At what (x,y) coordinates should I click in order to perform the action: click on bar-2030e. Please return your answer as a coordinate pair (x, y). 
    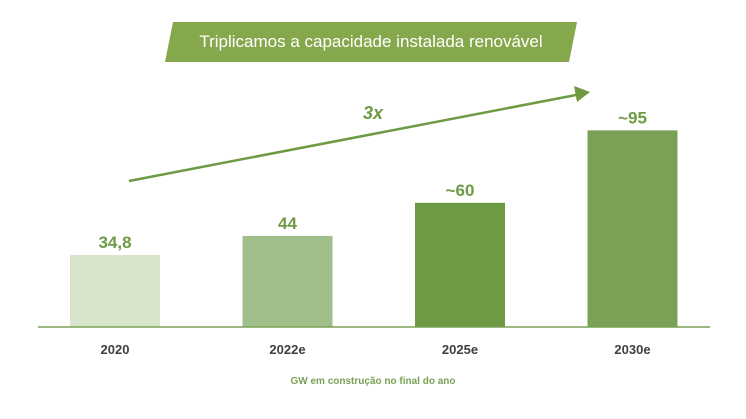
    Looking at the image, I should click on (632, 228).